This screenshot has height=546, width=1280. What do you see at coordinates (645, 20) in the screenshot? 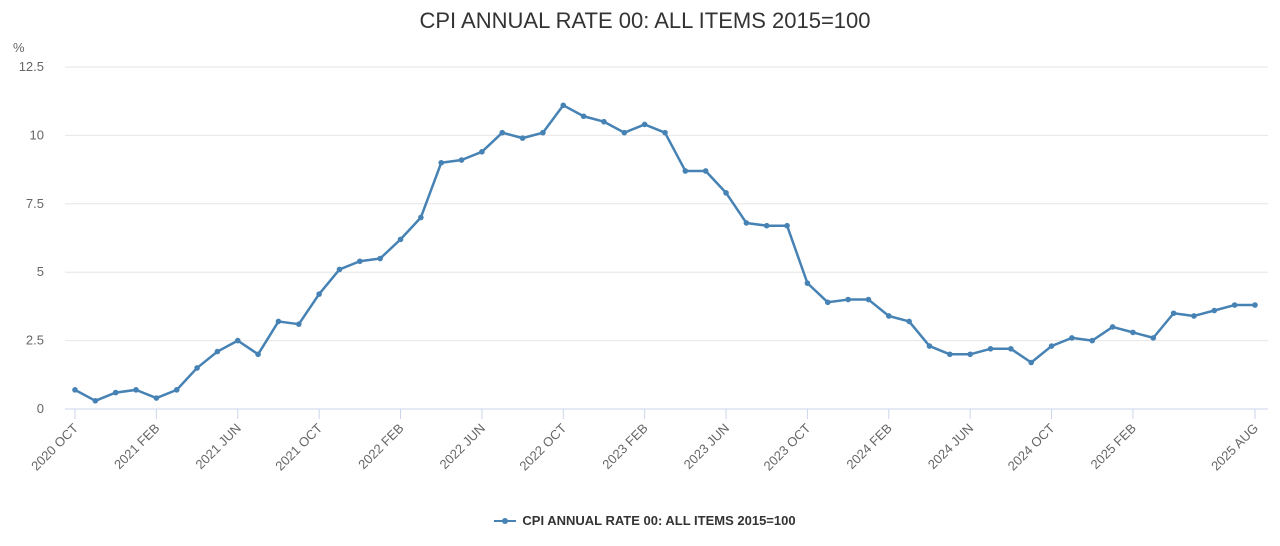
I see `chart-title: CPI ANNUAL RATE 00: ALL ITEMS 2015=100` at bounding box center [645, 20].